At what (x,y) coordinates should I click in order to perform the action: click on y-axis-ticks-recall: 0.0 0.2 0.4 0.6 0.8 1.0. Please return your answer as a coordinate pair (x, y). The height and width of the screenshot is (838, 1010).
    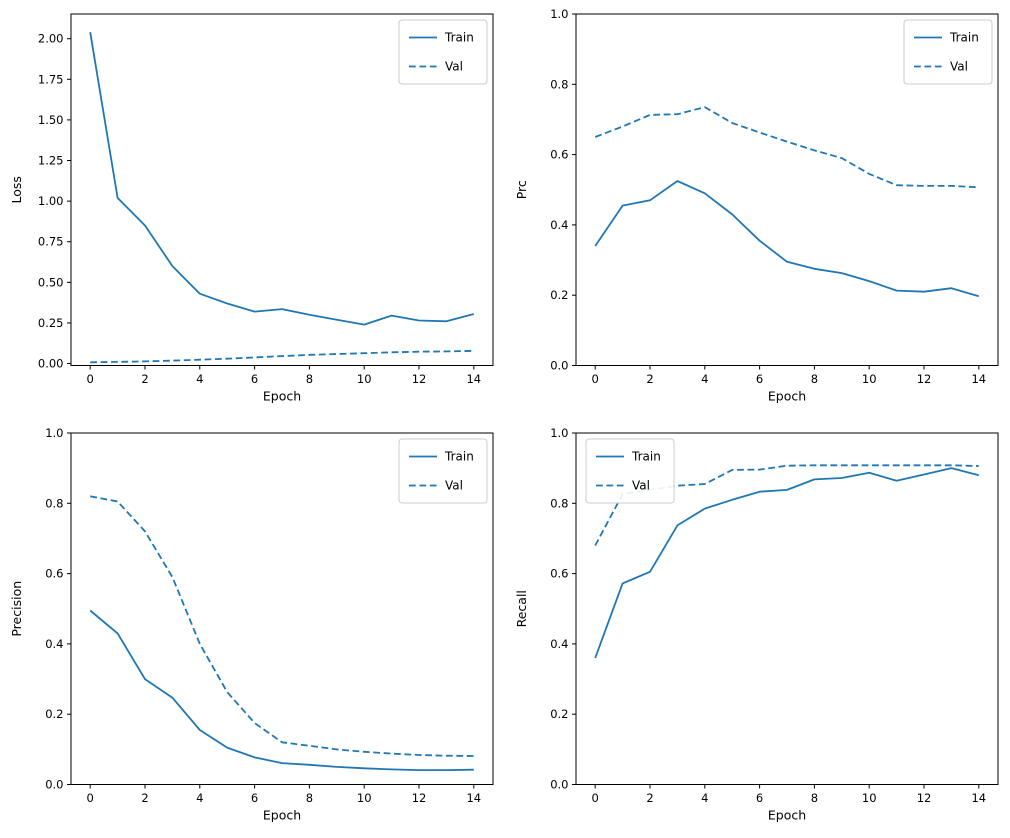
    Looking at the image, I should click on (563, 609).